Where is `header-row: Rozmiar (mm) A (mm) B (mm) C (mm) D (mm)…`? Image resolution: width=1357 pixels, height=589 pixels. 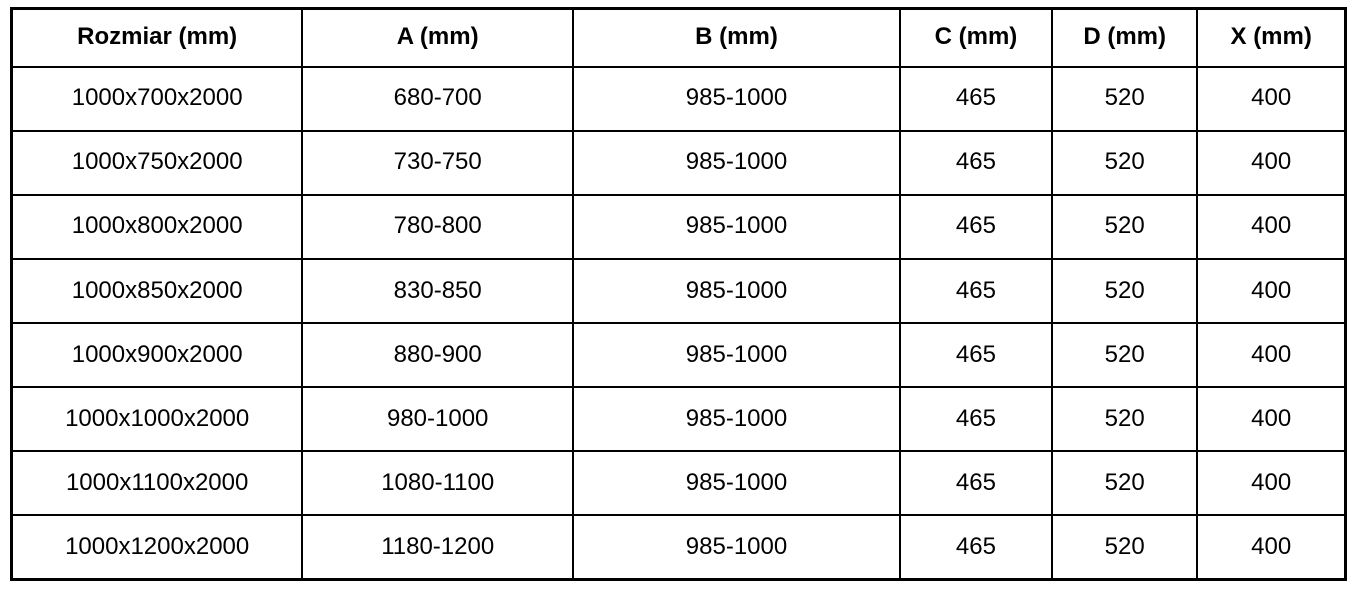 header-row: Rozmiar (mm) A (mm) B (mm) C (mm) D (mm)… is located at coordinates (678, 37).